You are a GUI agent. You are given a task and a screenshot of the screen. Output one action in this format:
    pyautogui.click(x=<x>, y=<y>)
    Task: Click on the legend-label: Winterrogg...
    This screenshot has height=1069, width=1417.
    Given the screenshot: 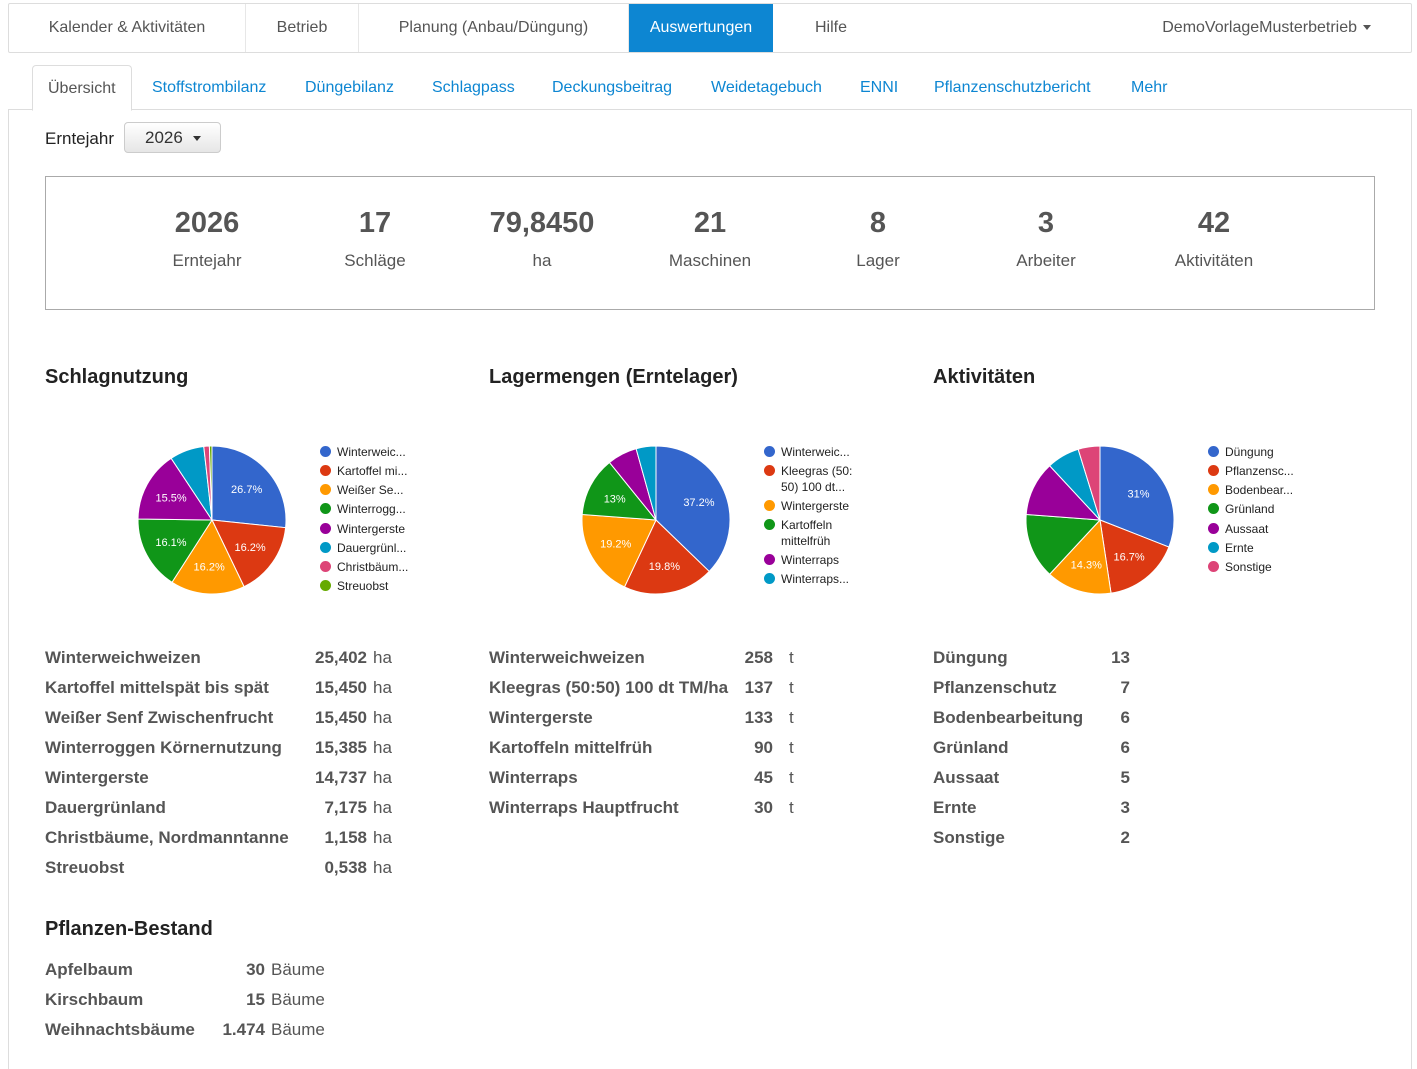 What is the action you would take?
    pyautogui.click(x=371, y=509)
    